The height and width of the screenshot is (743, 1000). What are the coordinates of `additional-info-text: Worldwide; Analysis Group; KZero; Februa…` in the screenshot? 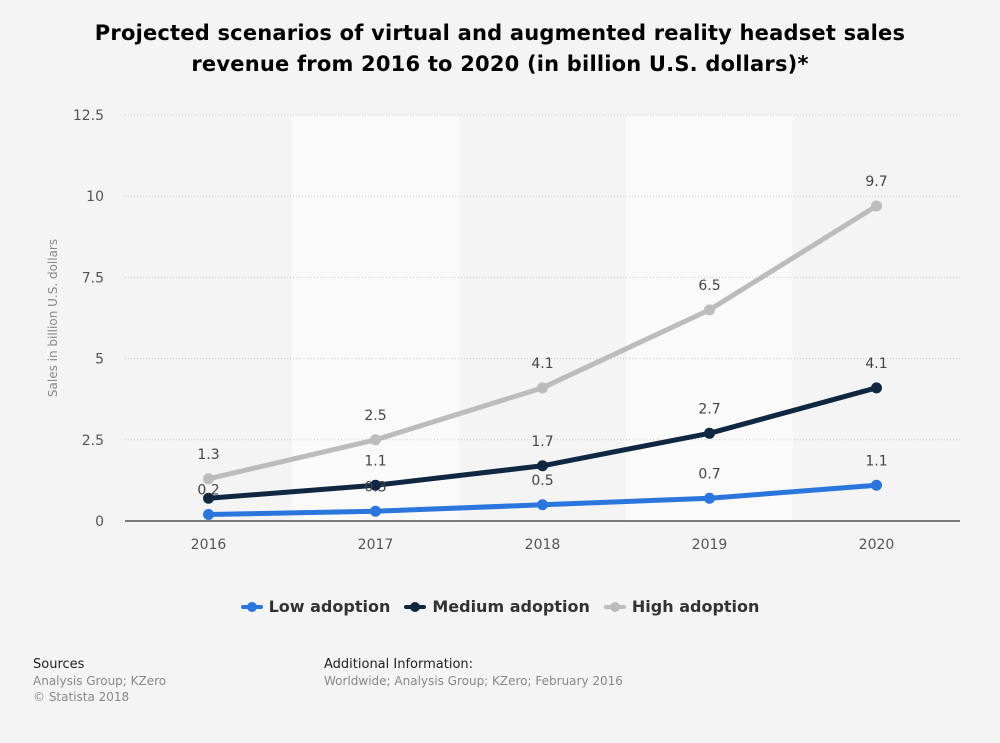 It's located at (473, 681).